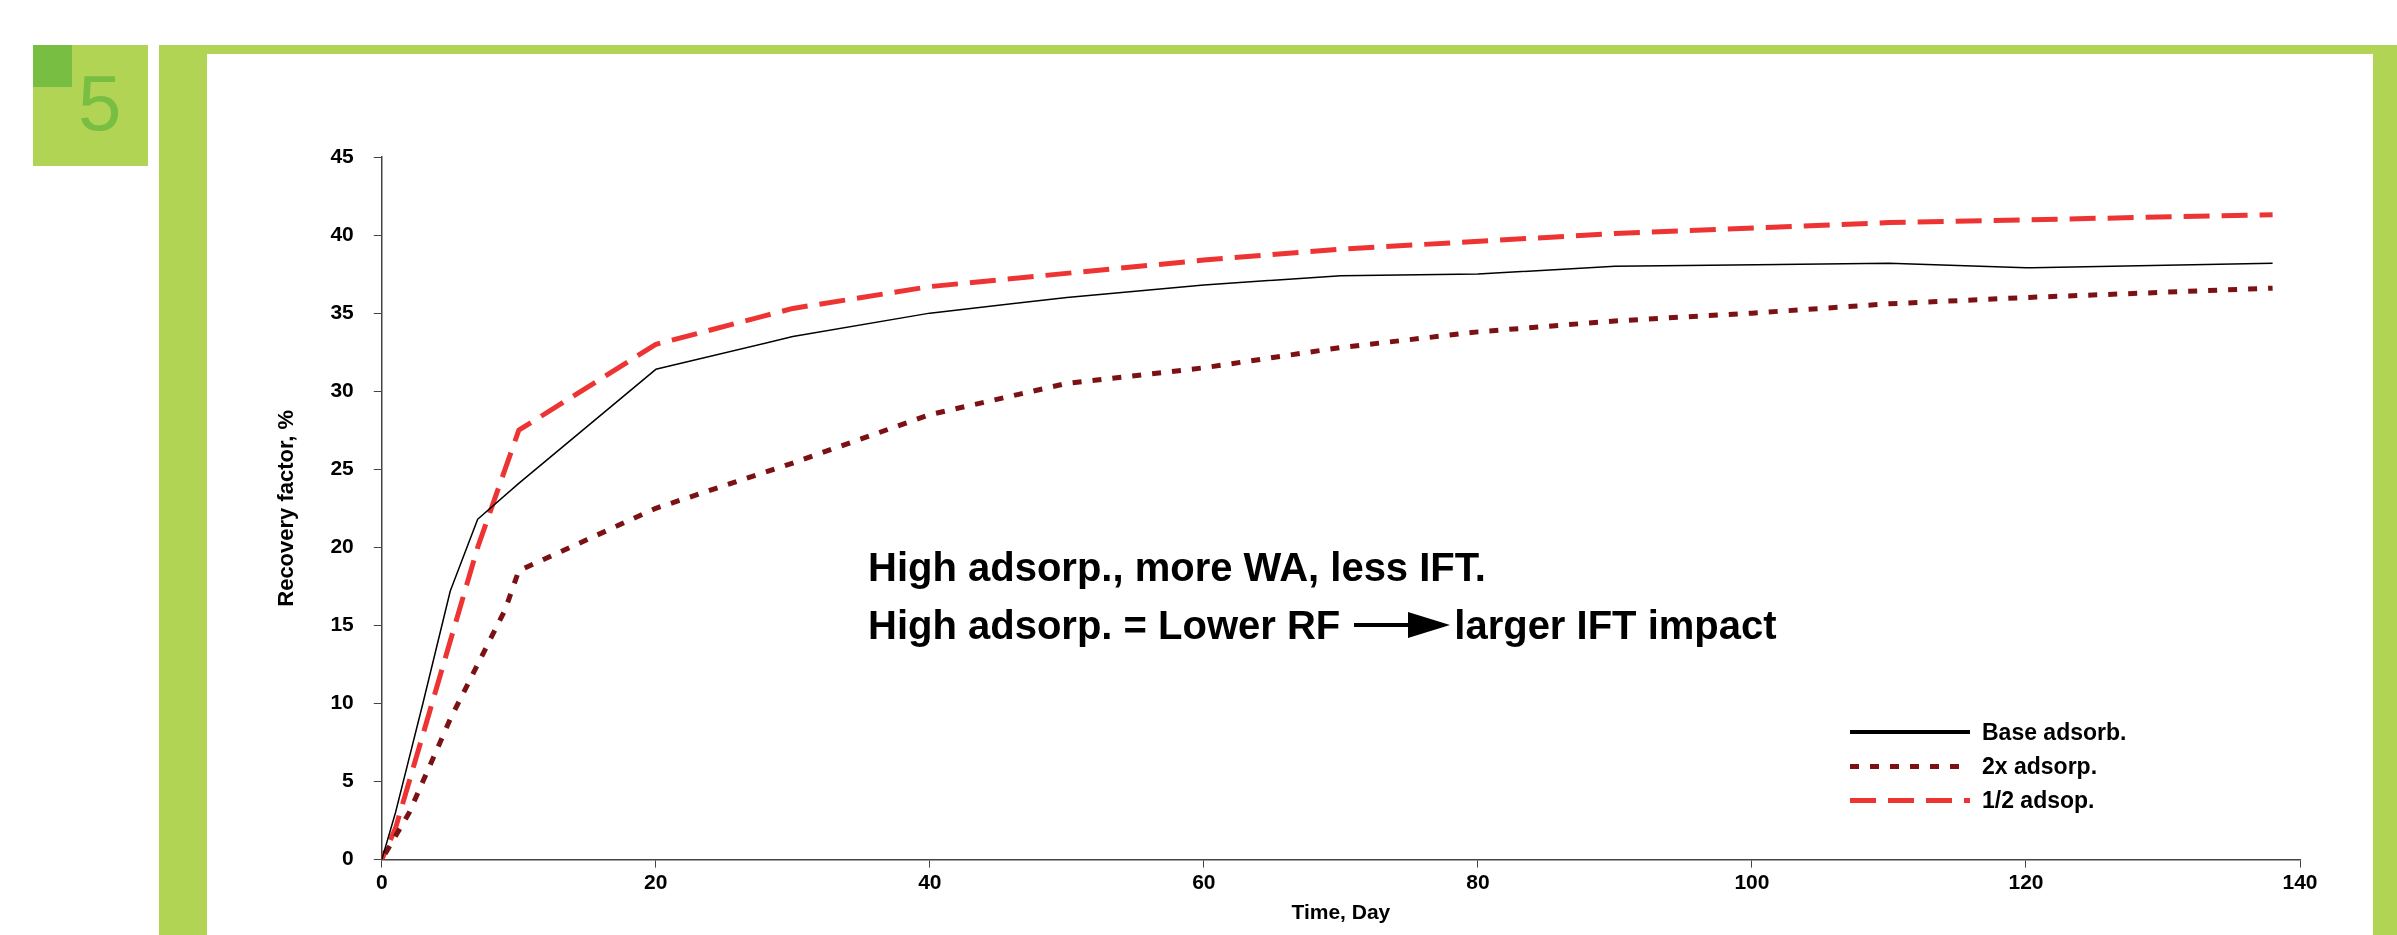  I want to click on y-axis-title: Recovery factor, %, so click(286, 508).